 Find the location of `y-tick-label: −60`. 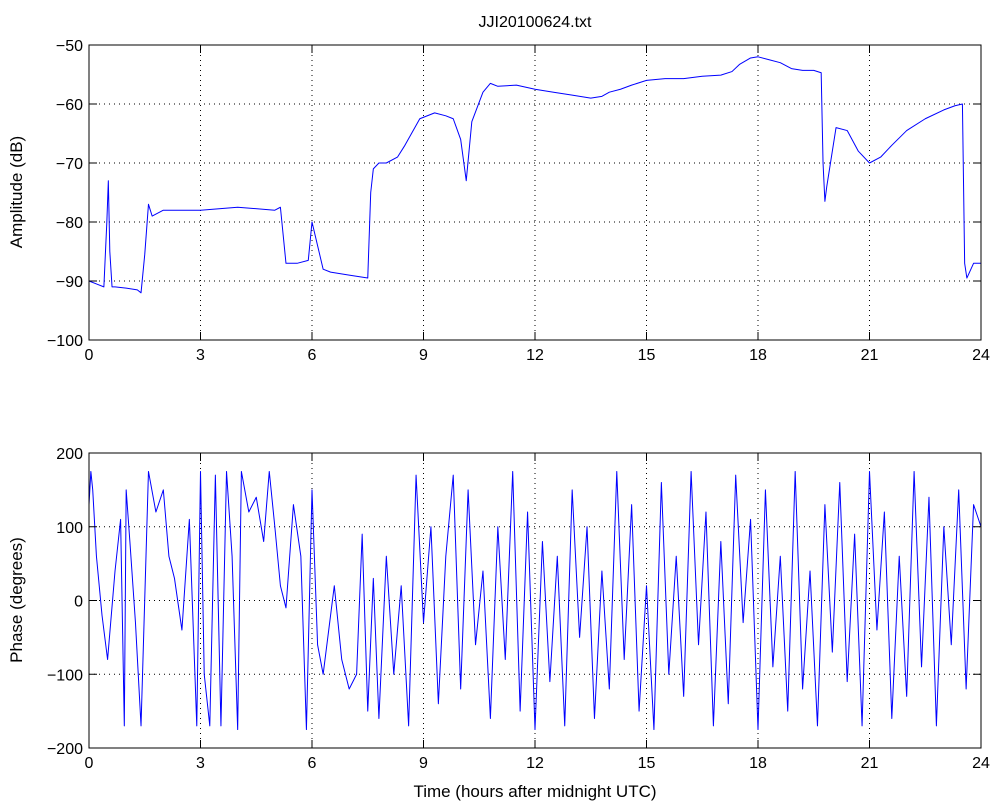

y-tick-label: −60 is located at coordinates (69, 105).